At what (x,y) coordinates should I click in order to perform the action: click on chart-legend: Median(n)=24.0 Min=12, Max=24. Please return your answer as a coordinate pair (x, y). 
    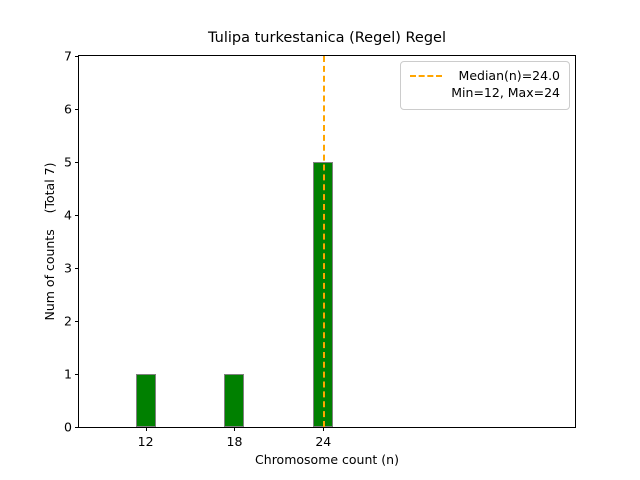
    Looking at the image, I should click on (485, 85).